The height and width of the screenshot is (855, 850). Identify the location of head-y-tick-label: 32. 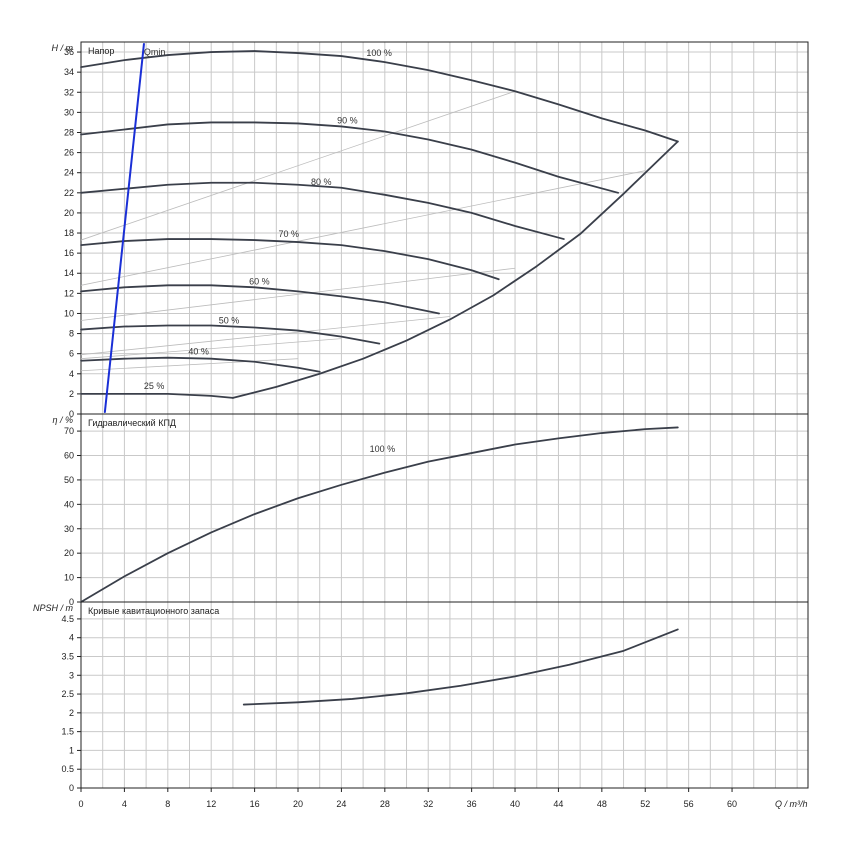
(69, 92).